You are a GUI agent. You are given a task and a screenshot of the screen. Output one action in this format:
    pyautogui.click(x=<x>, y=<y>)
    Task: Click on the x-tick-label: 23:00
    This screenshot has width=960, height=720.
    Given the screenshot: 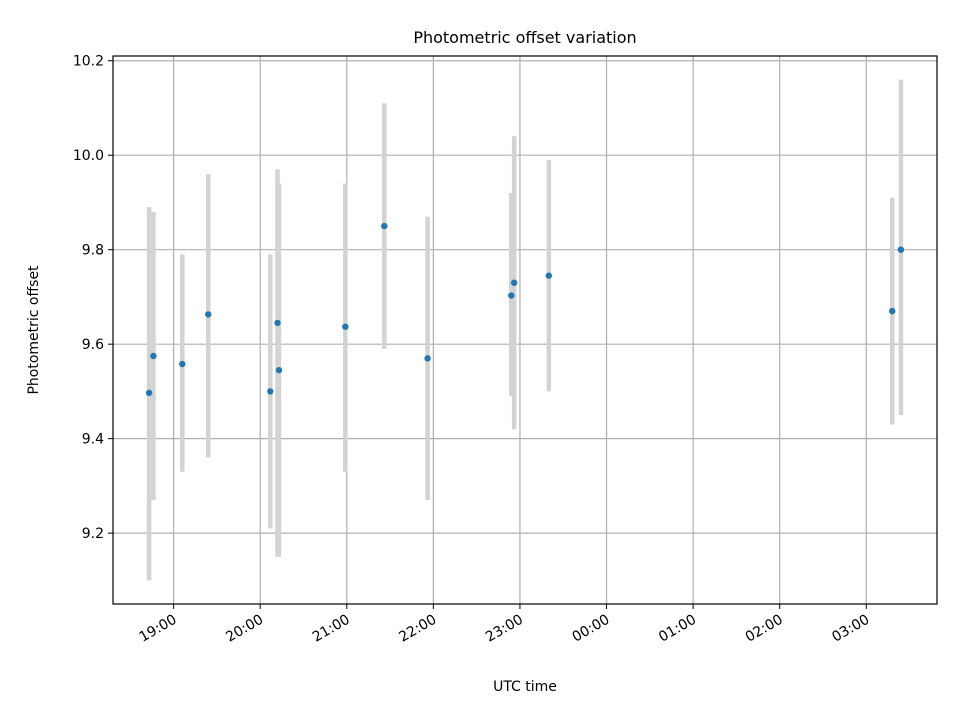 What is the action you would take?
    pyautogui.click(x=504, y=629)
    